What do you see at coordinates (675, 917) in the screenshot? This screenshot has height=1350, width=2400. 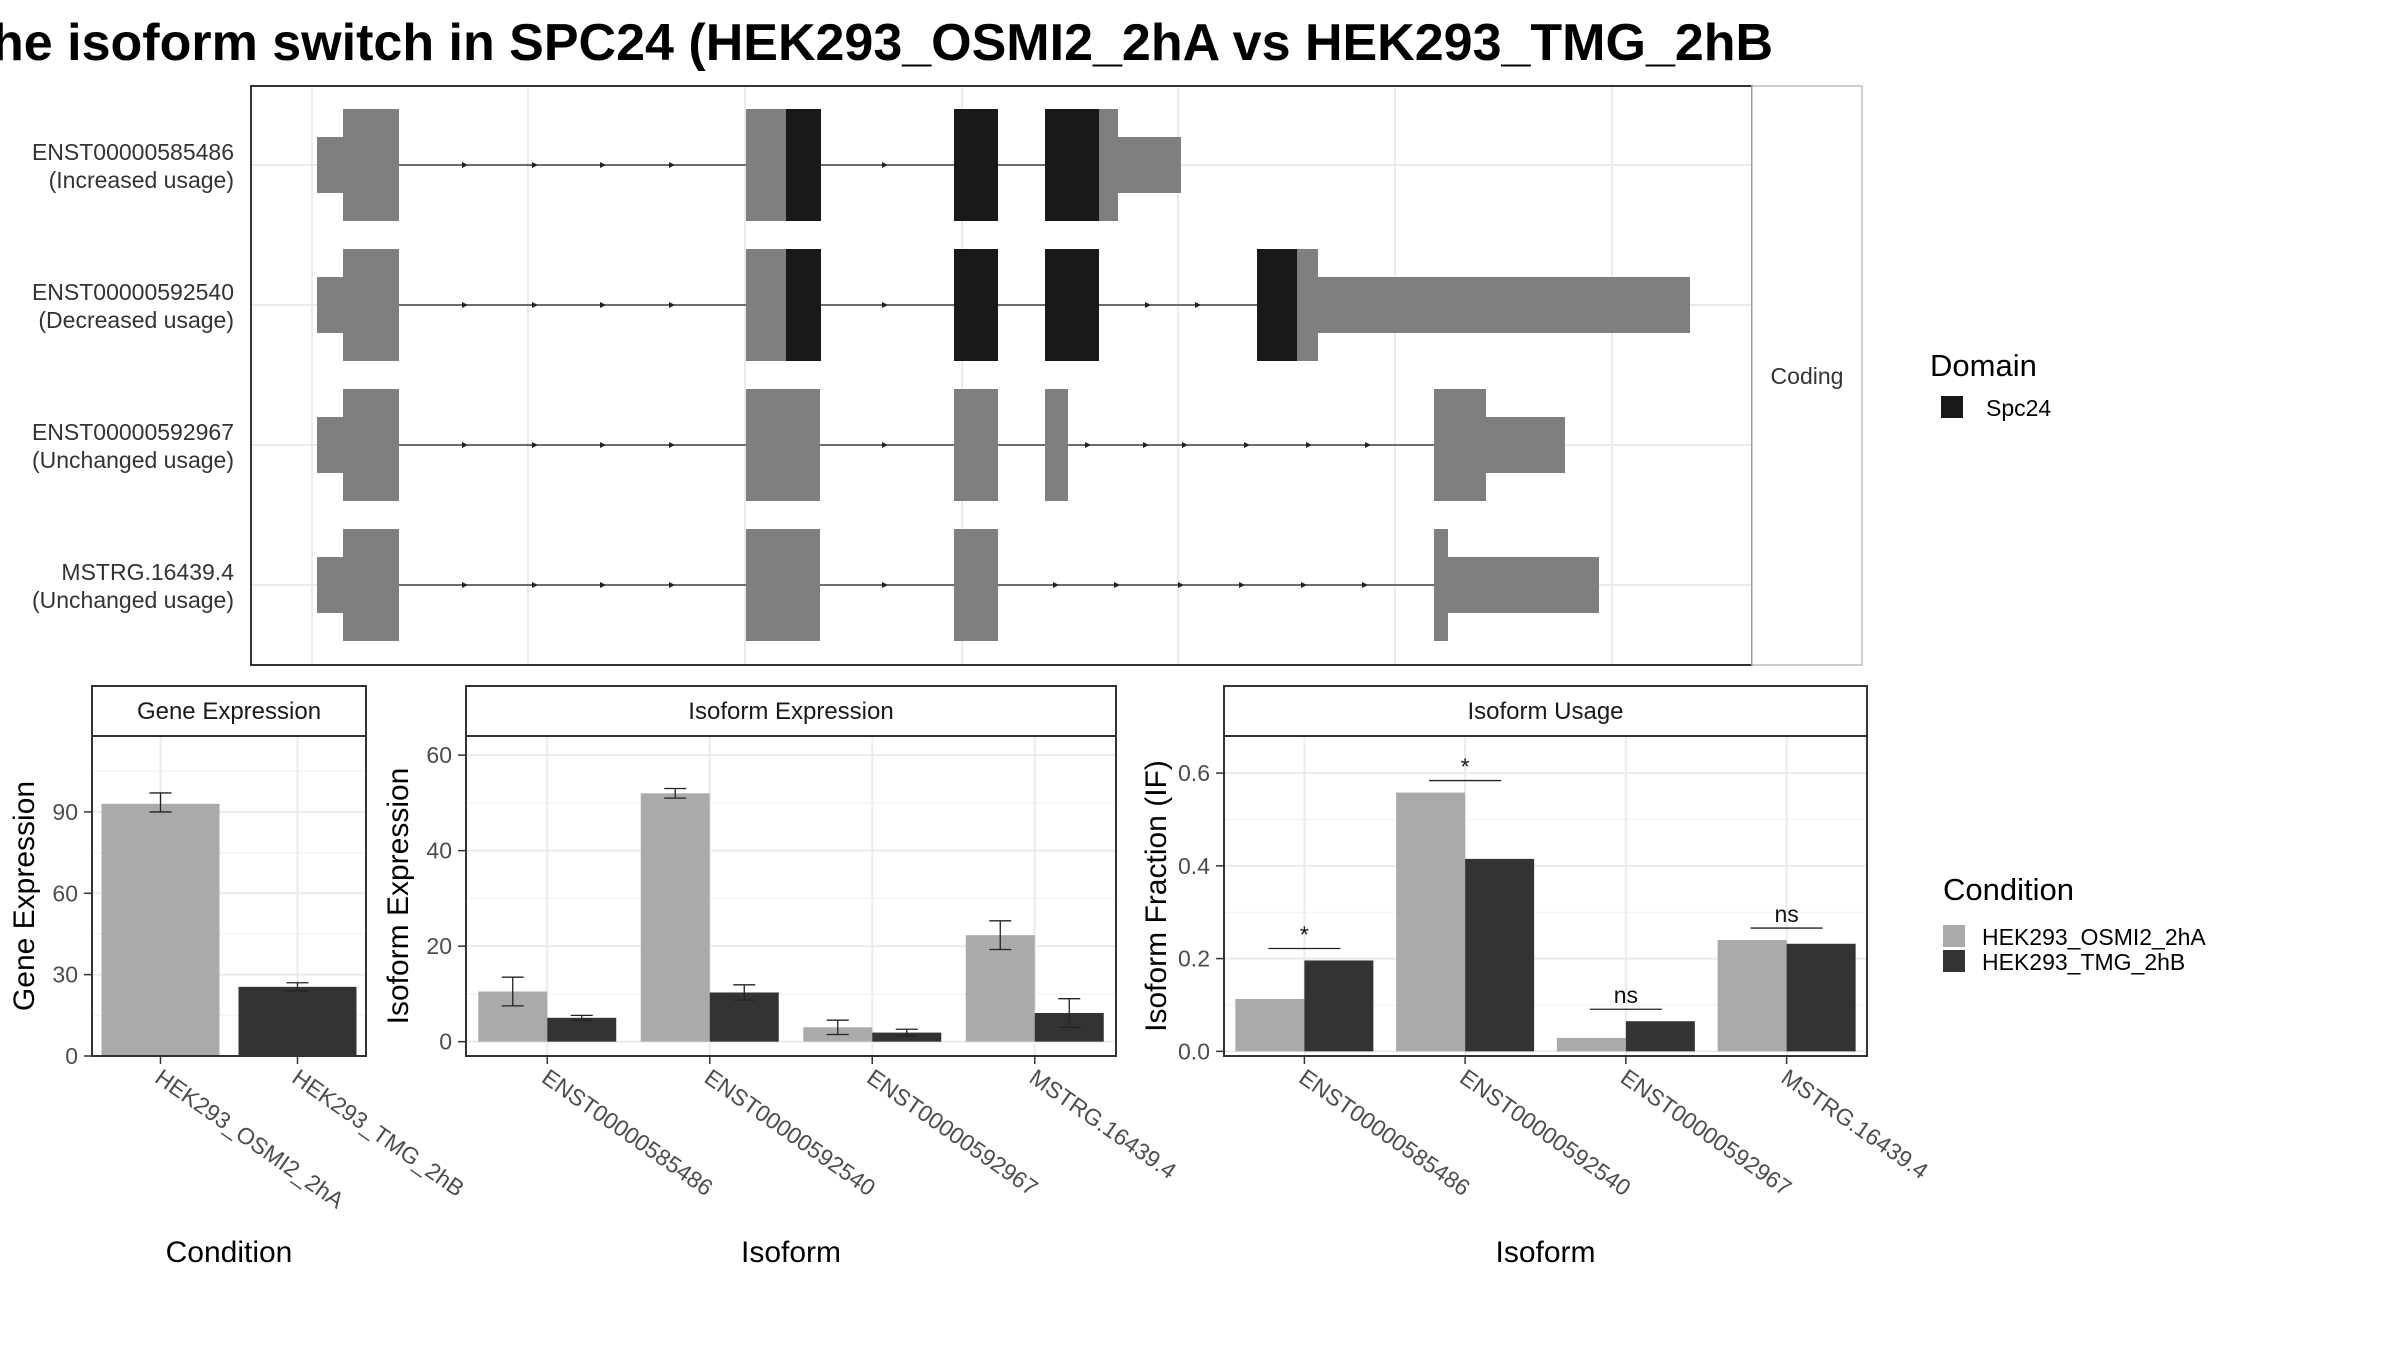 I see `bar-HEK293_OSMI2_2hA-ENST00000592540` at bounding box center [675, 917].